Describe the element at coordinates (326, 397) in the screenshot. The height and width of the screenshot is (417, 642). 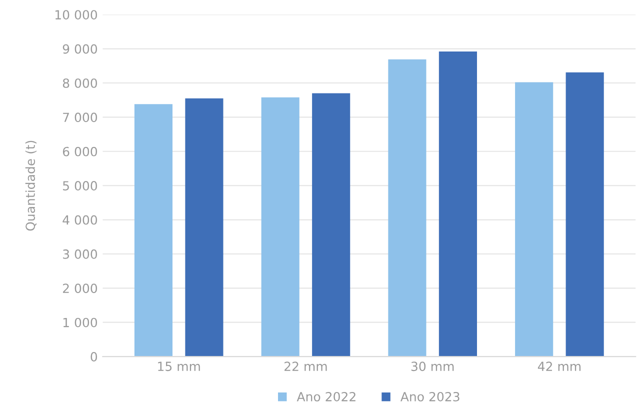
I see `legend-label: Ano 2022` at that location.